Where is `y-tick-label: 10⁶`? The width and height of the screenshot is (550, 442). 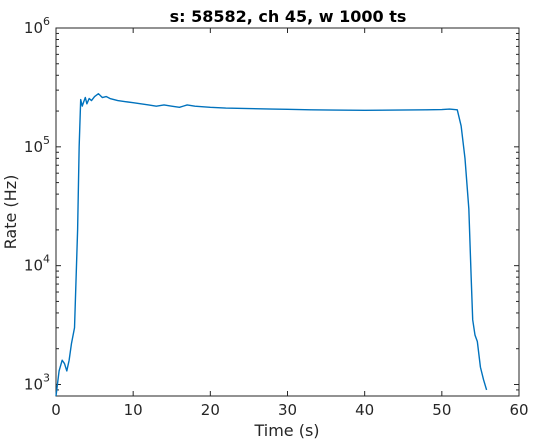
y-tick-label: 10⁶ is located at coordinates (37, 26).